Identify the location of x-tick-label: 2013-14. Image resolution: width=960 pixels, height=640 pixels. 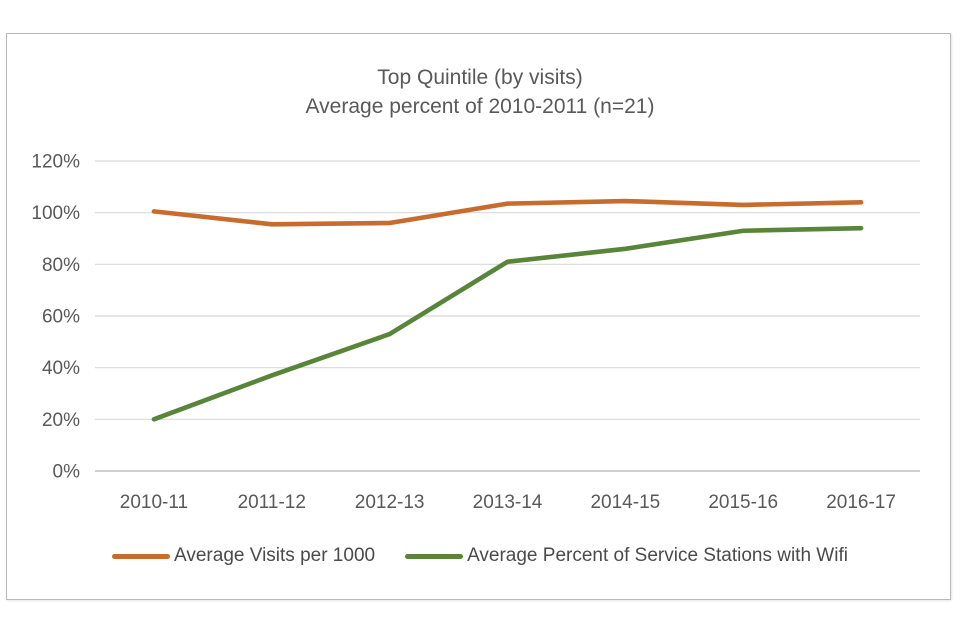
(508, 502).